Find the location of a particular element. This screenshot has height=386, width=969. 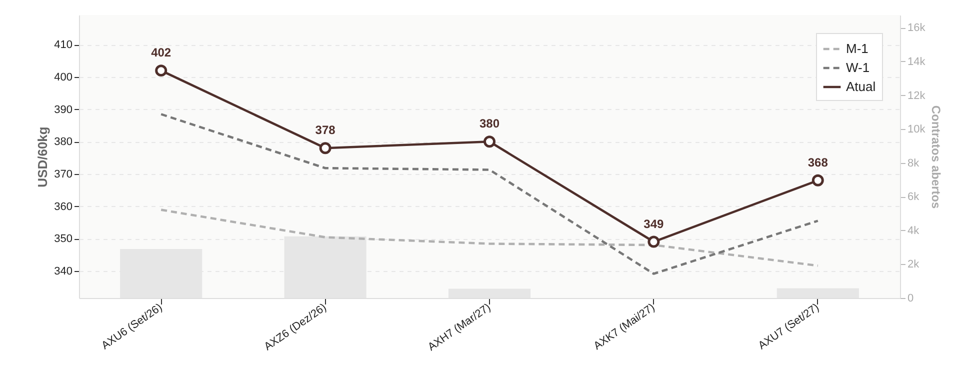

y-tick-label: 410 is located at coordinates (63, 45).